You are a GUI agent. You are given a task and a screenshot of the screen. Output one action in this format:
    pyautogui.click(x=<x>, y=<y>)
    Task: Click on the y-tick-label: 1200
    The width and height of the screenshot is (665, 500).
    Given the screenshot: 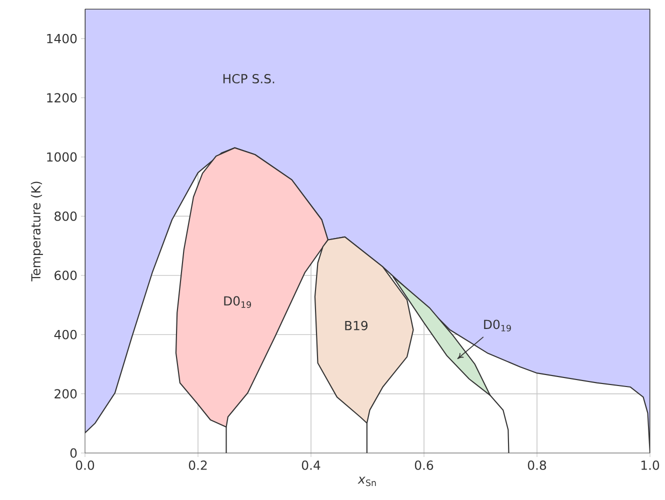 What is the action you would take?
    pyautogui.click(x=62, y=97)
    